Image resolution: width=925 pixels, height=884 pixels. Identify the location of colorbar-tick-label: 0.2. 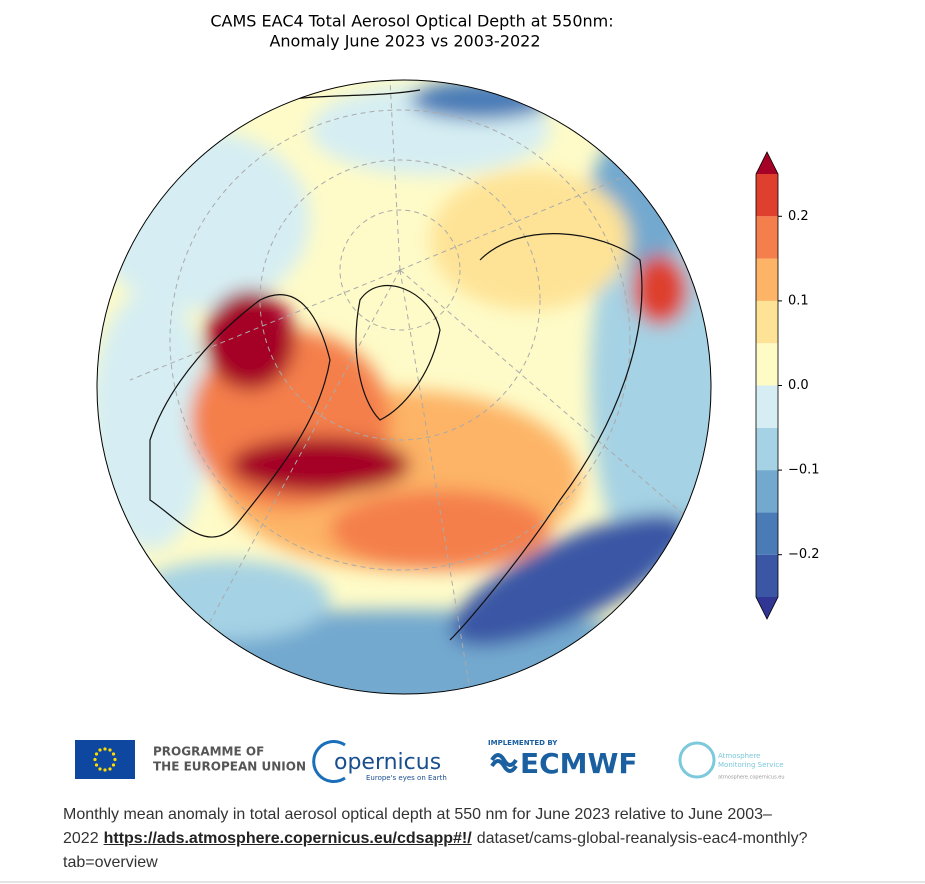
(798, 216).